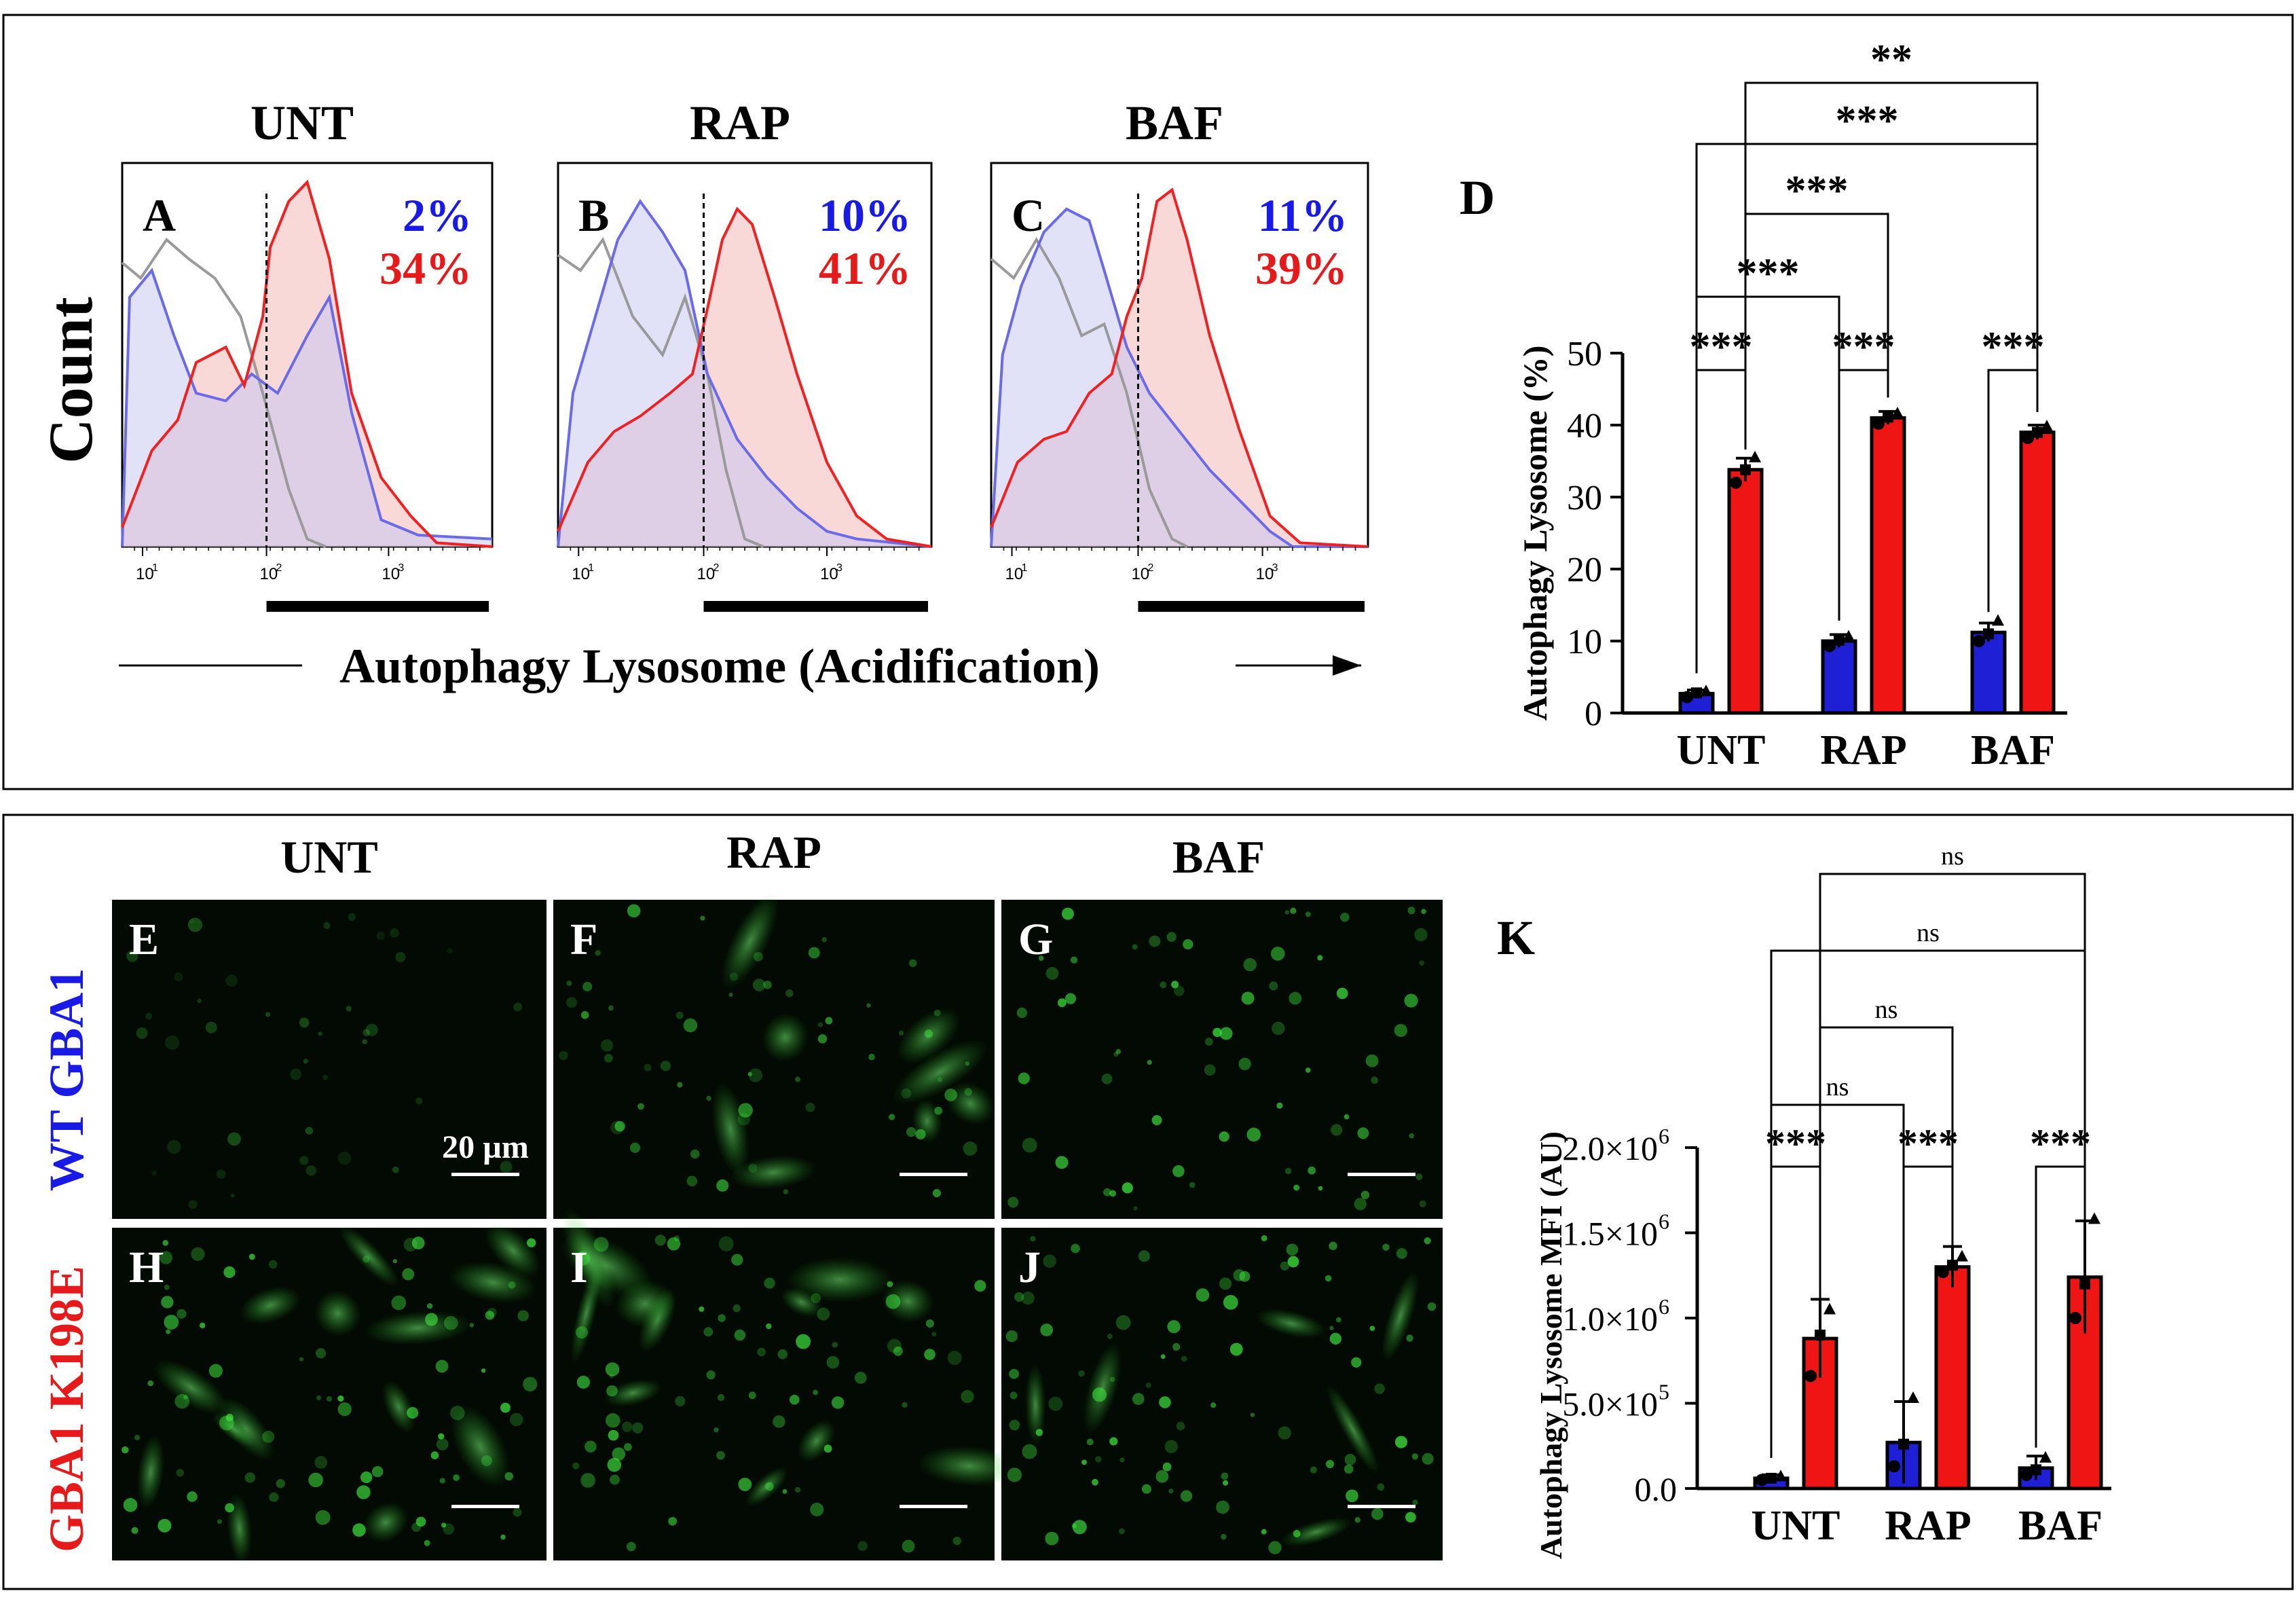 The width and height of the screenshot is (2296, 1608). What do you see at coordinates (1179, 377) in the screenshot?
I see `wt-histogram-fill` at bounding box center [1179, 377].